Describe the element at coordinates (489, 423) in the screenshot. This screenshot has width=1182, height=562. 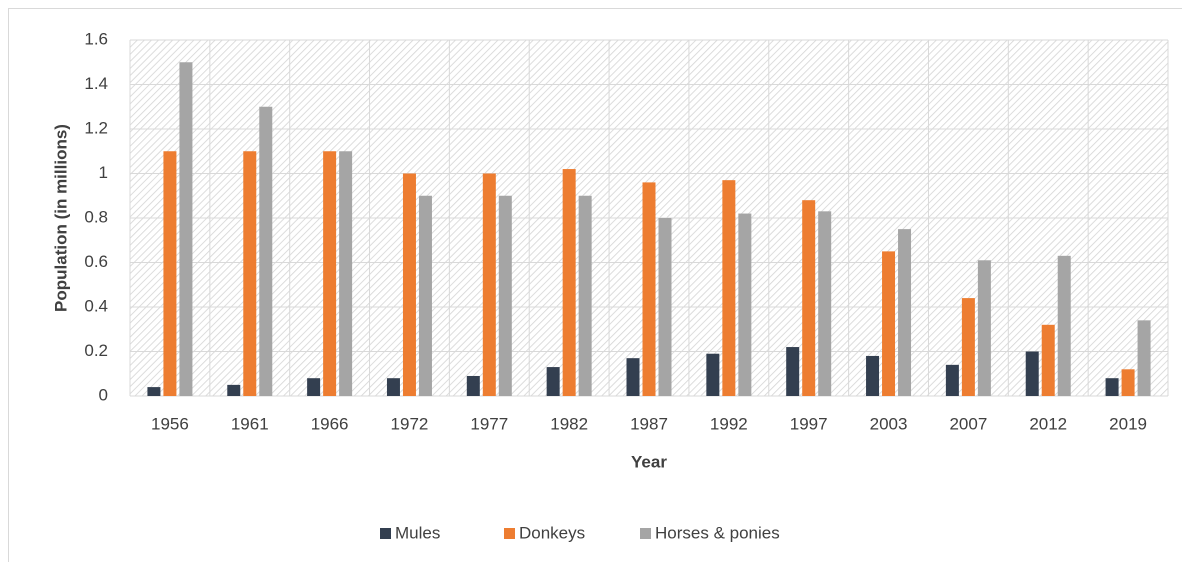
I see `x-tick-label: 1977` at that location.